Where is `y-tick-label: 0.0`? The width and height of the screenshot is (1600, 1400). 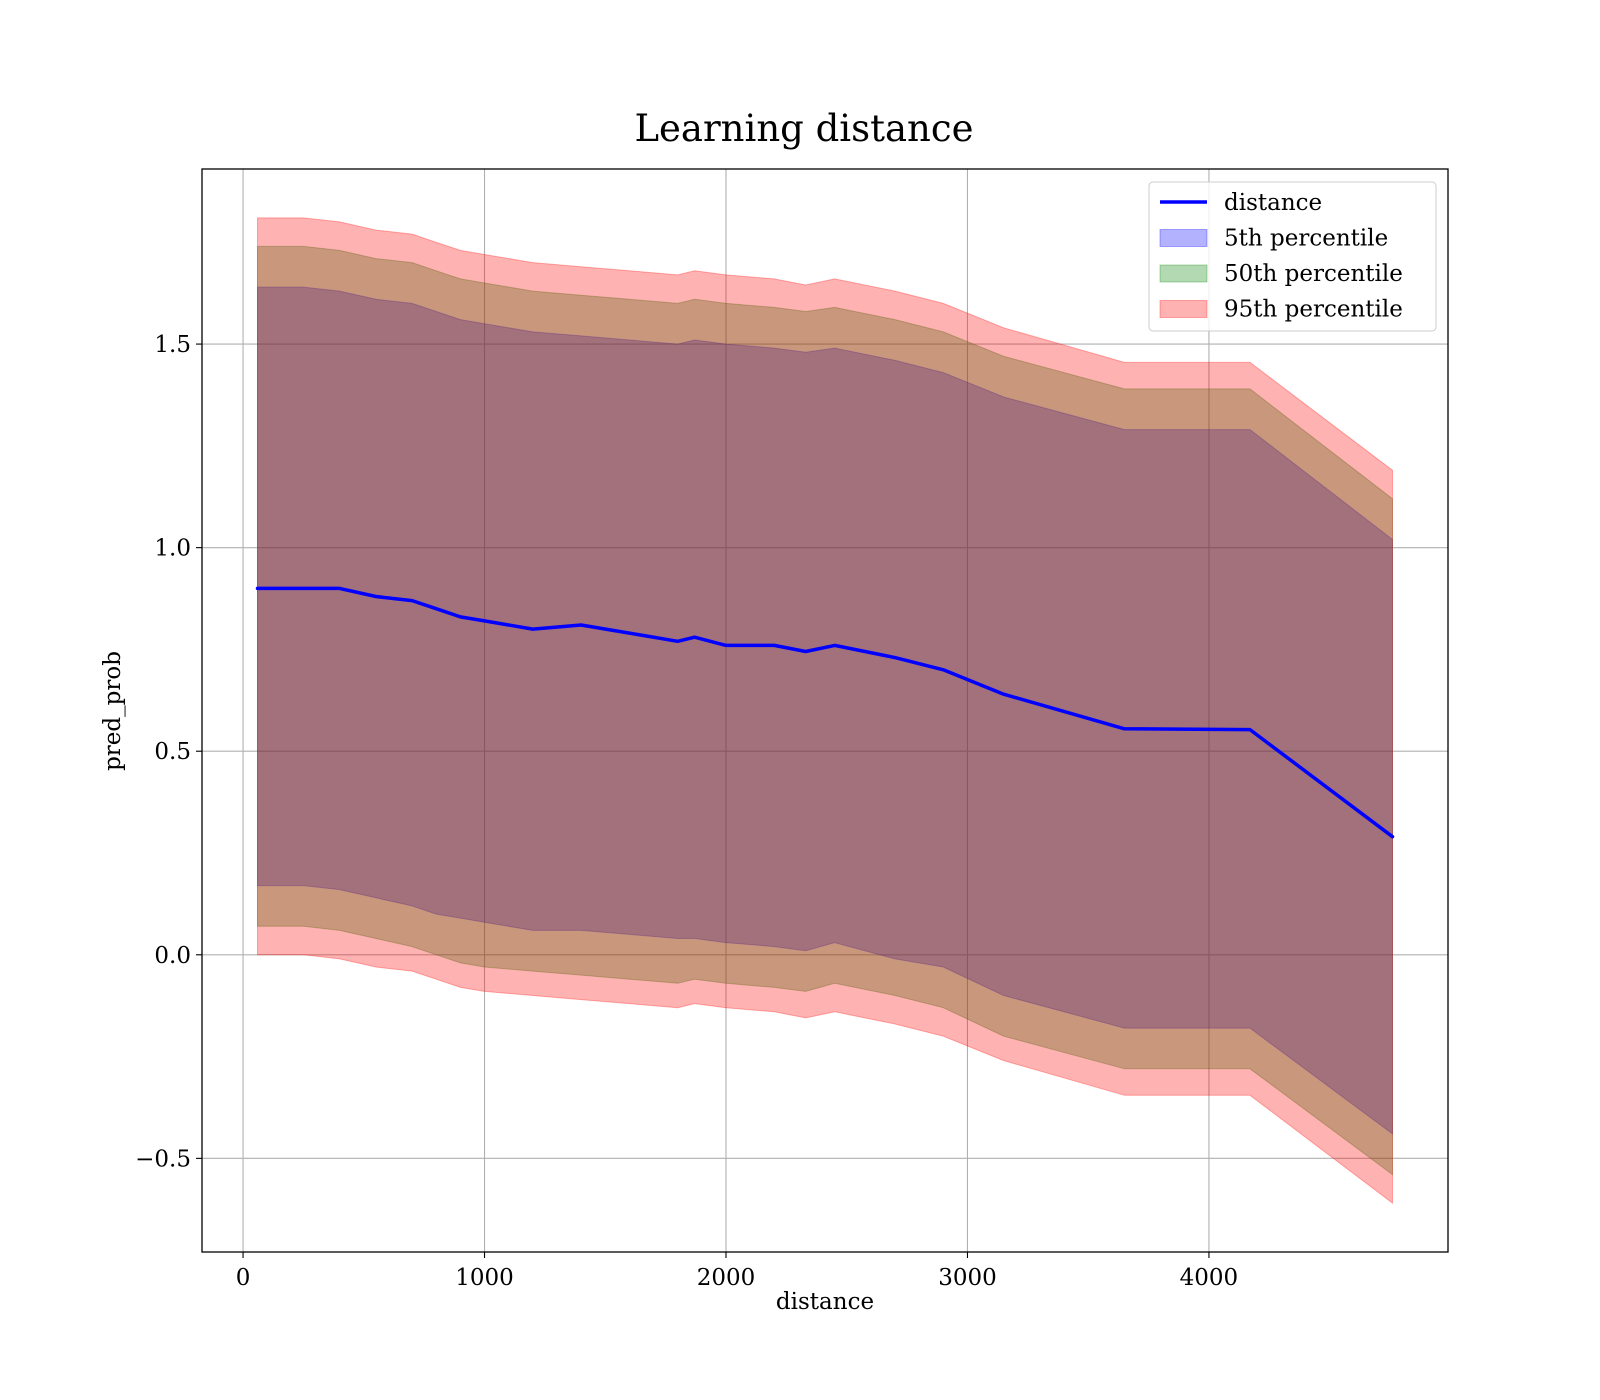 y-tick-label: 0.0 is located at coordinates (172, 956).